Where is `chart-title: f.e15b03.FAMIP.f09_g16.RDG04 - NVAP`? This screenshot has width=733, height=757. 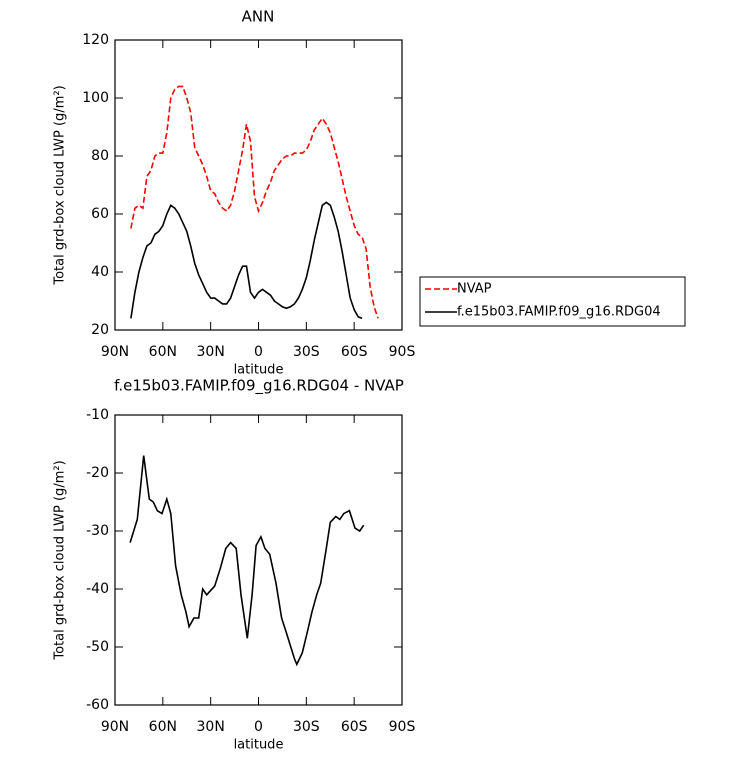
chart-title: f.e15b03.FAMIP.f09_g16.RDG04 - NVAP is located at coordinates (259, 386).